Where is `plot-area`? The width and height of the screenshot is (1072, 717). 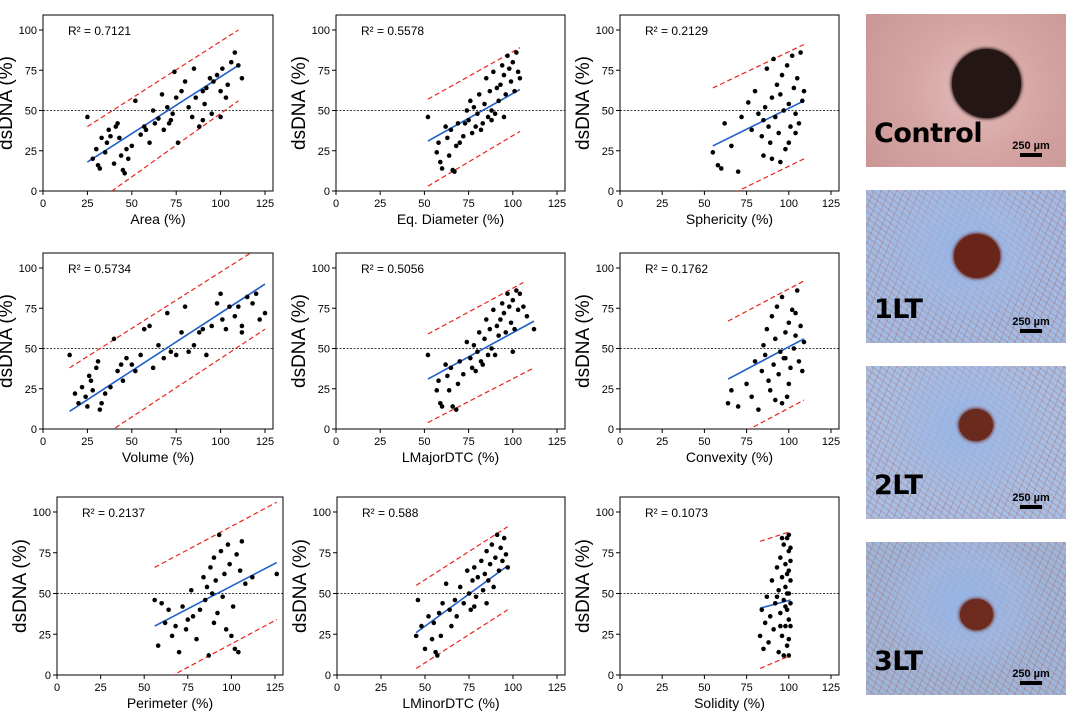
plot-area is located at coordinates (729, 117).